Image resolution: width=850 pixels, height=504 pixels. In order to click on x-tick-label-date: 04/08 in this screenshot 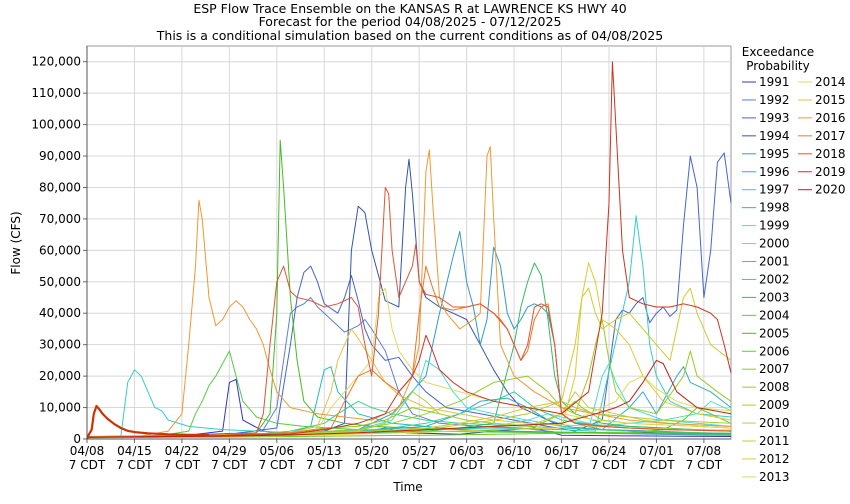, I will do `click(87, 451)`.